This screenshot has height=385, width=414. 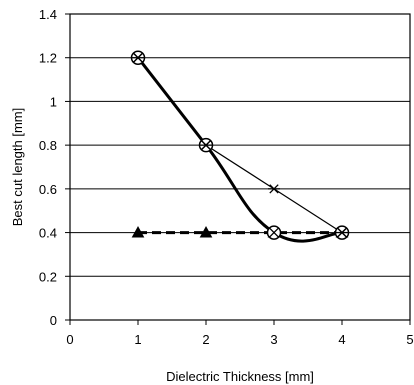 What do you see at coordinates (48, 189) in the screenshot?
I see `y-tick-label: 0.6` at bounding box center [48, 189].